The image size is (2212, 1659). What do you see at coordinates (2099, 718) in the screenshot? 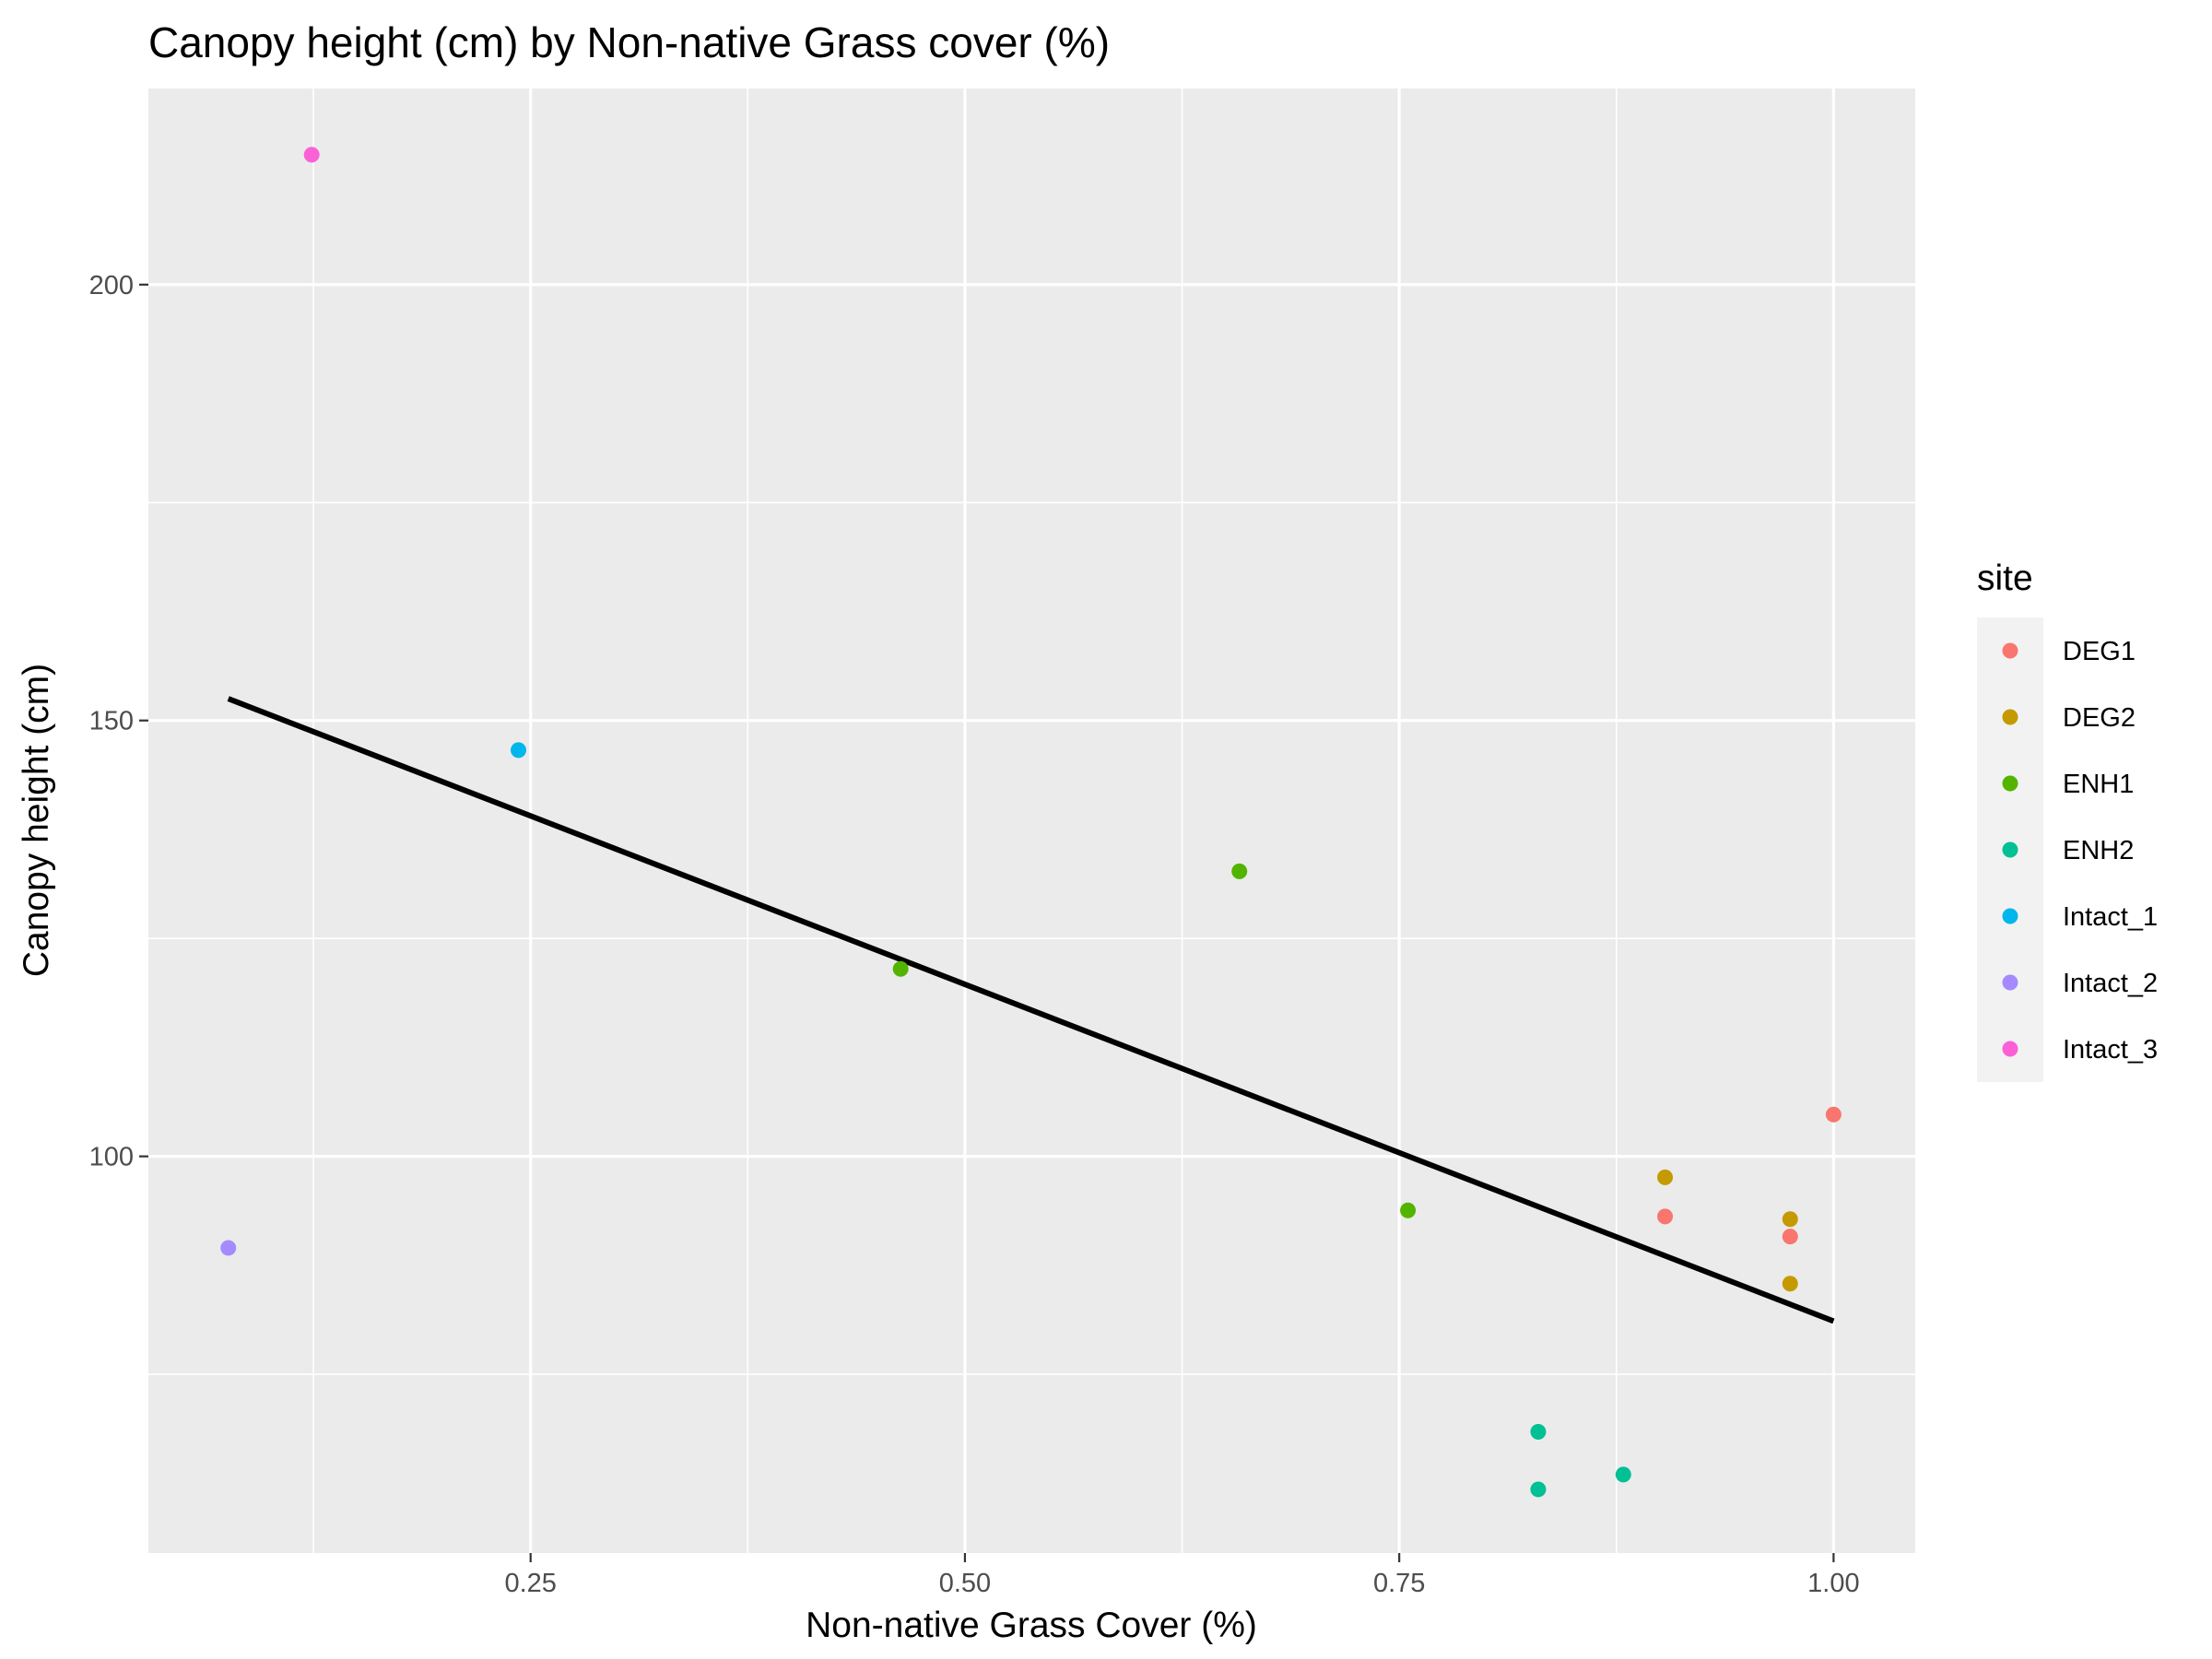
I see `legend-label: DEG2` at bounding box center [2099, 718].